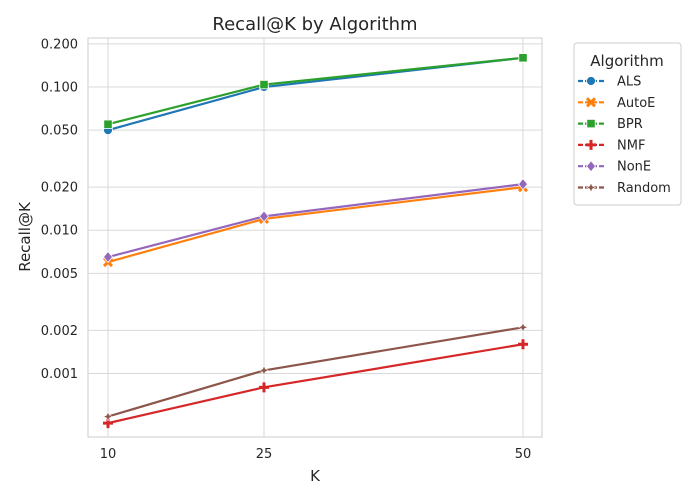 Image resolution: width=700 pixels, height=500 pixels. Describe the element at coordinates (611, 145) in the screenshot. I see `legend-item-nmf: NMF` at that location.